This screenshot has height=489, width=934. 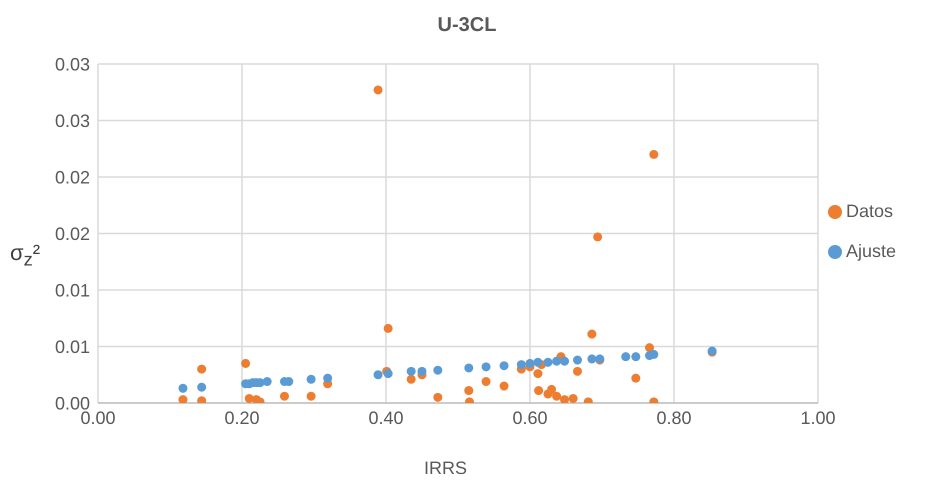 I want to click on x-axis-title: IRRS, so click(x=445, y=468).